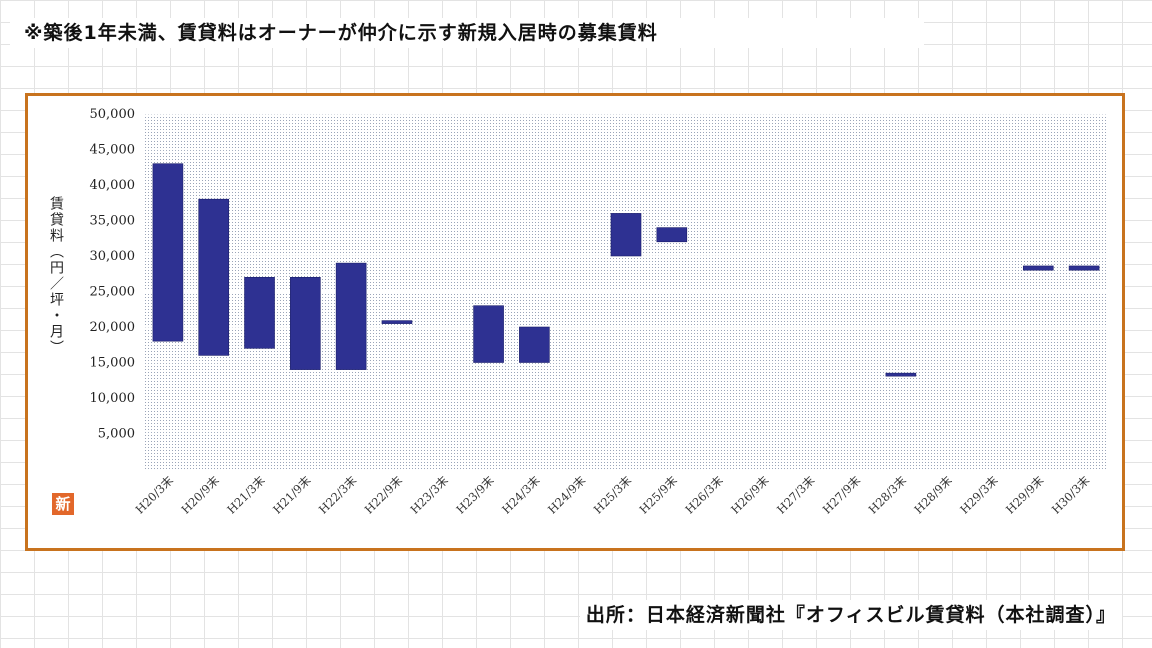  I want to click on x-tick-label: H25/9末, so click(659, 495).